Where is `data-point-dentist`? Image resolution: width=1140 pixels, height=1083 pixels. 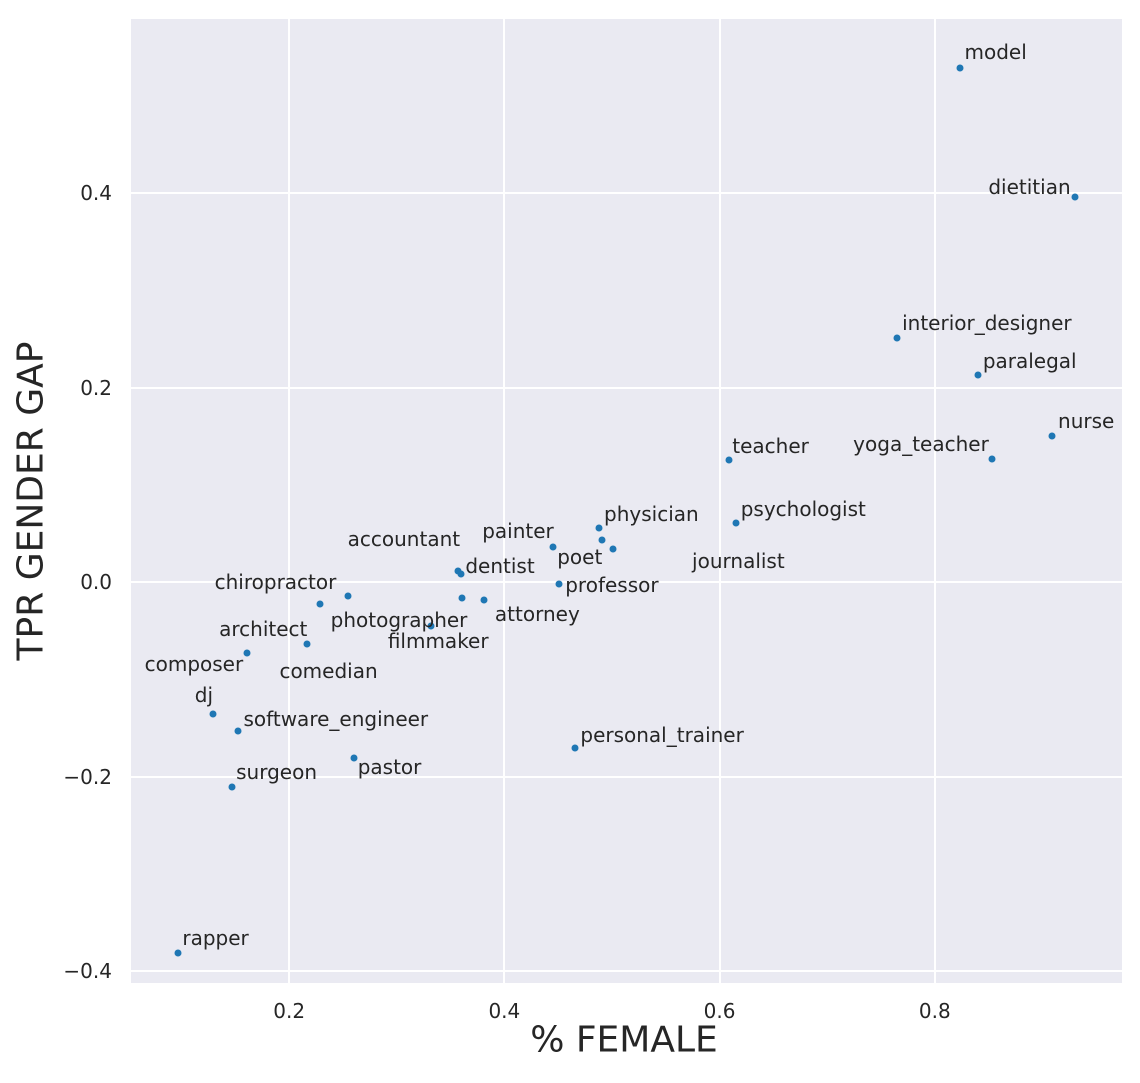 data-point-dentist is located at coordinates (461, 574).